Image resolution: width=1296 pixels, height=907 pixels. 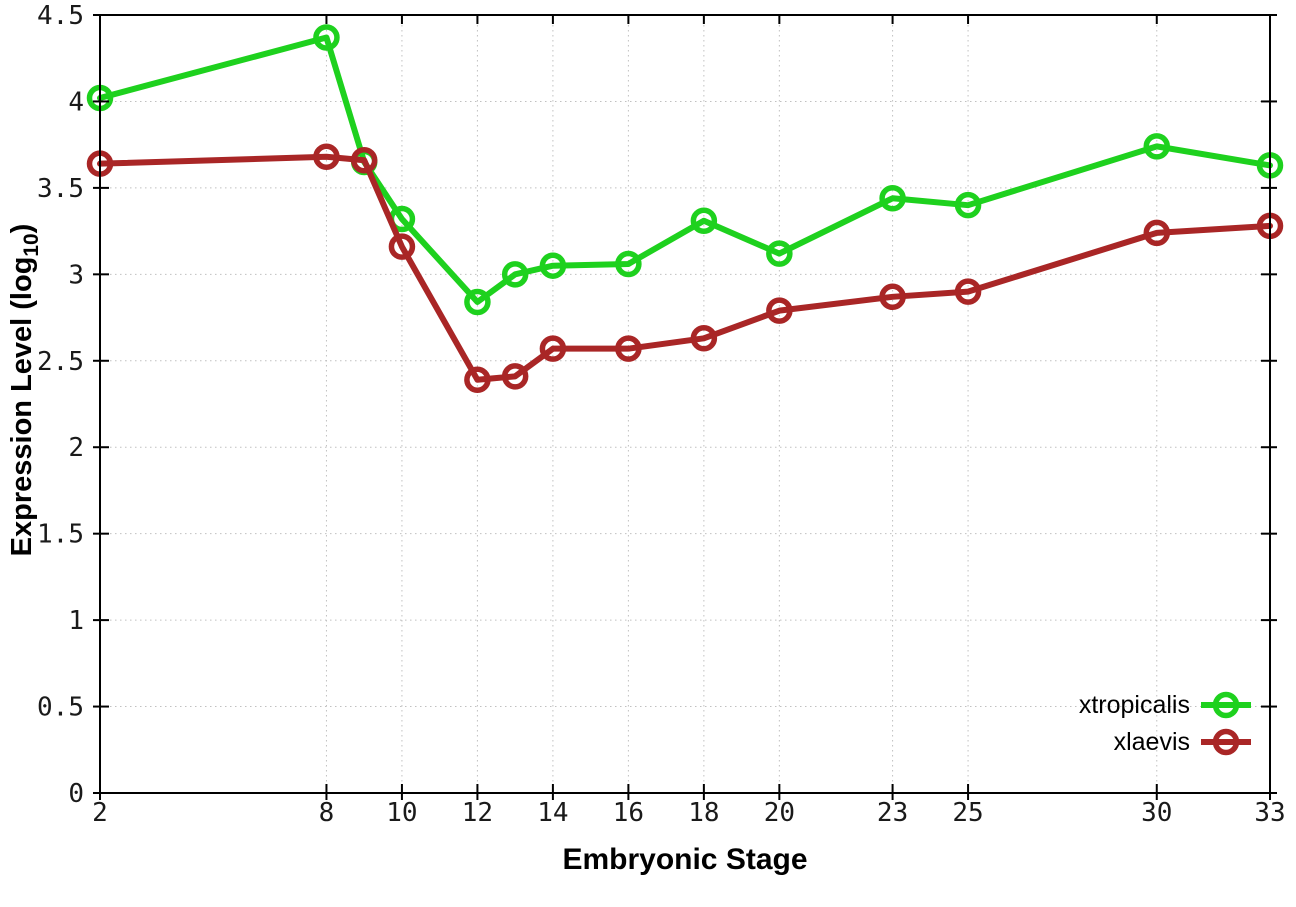 What do you see at coordinates (628, 813) in the screenshot?
I see `x-tick-label: 16` at bounding box center [628, 813].